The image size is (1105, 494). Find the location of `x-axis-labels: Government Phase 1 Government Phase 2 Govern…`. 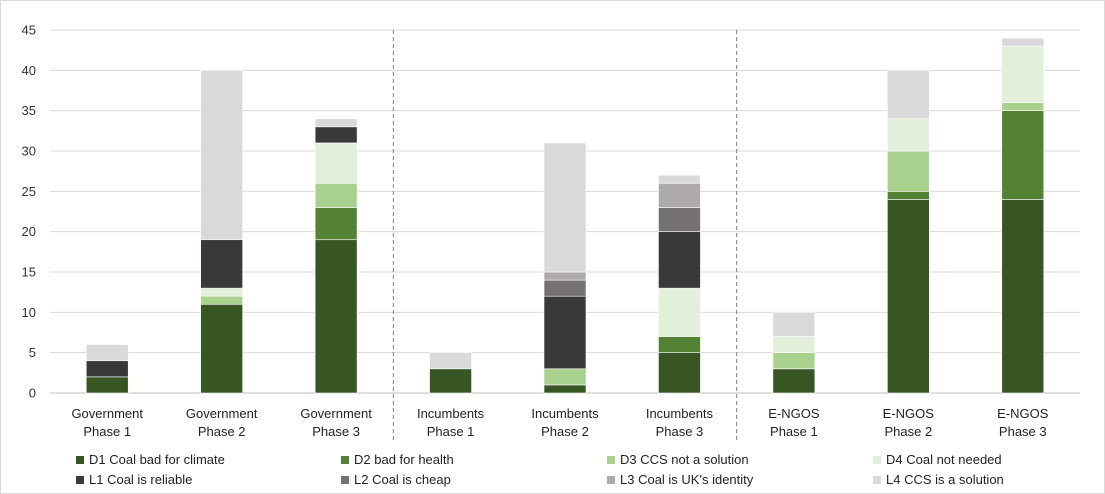

x-axis-labels: Government Phase 1 Government Phase 2 Govern… is located at coordinates (559, 422).